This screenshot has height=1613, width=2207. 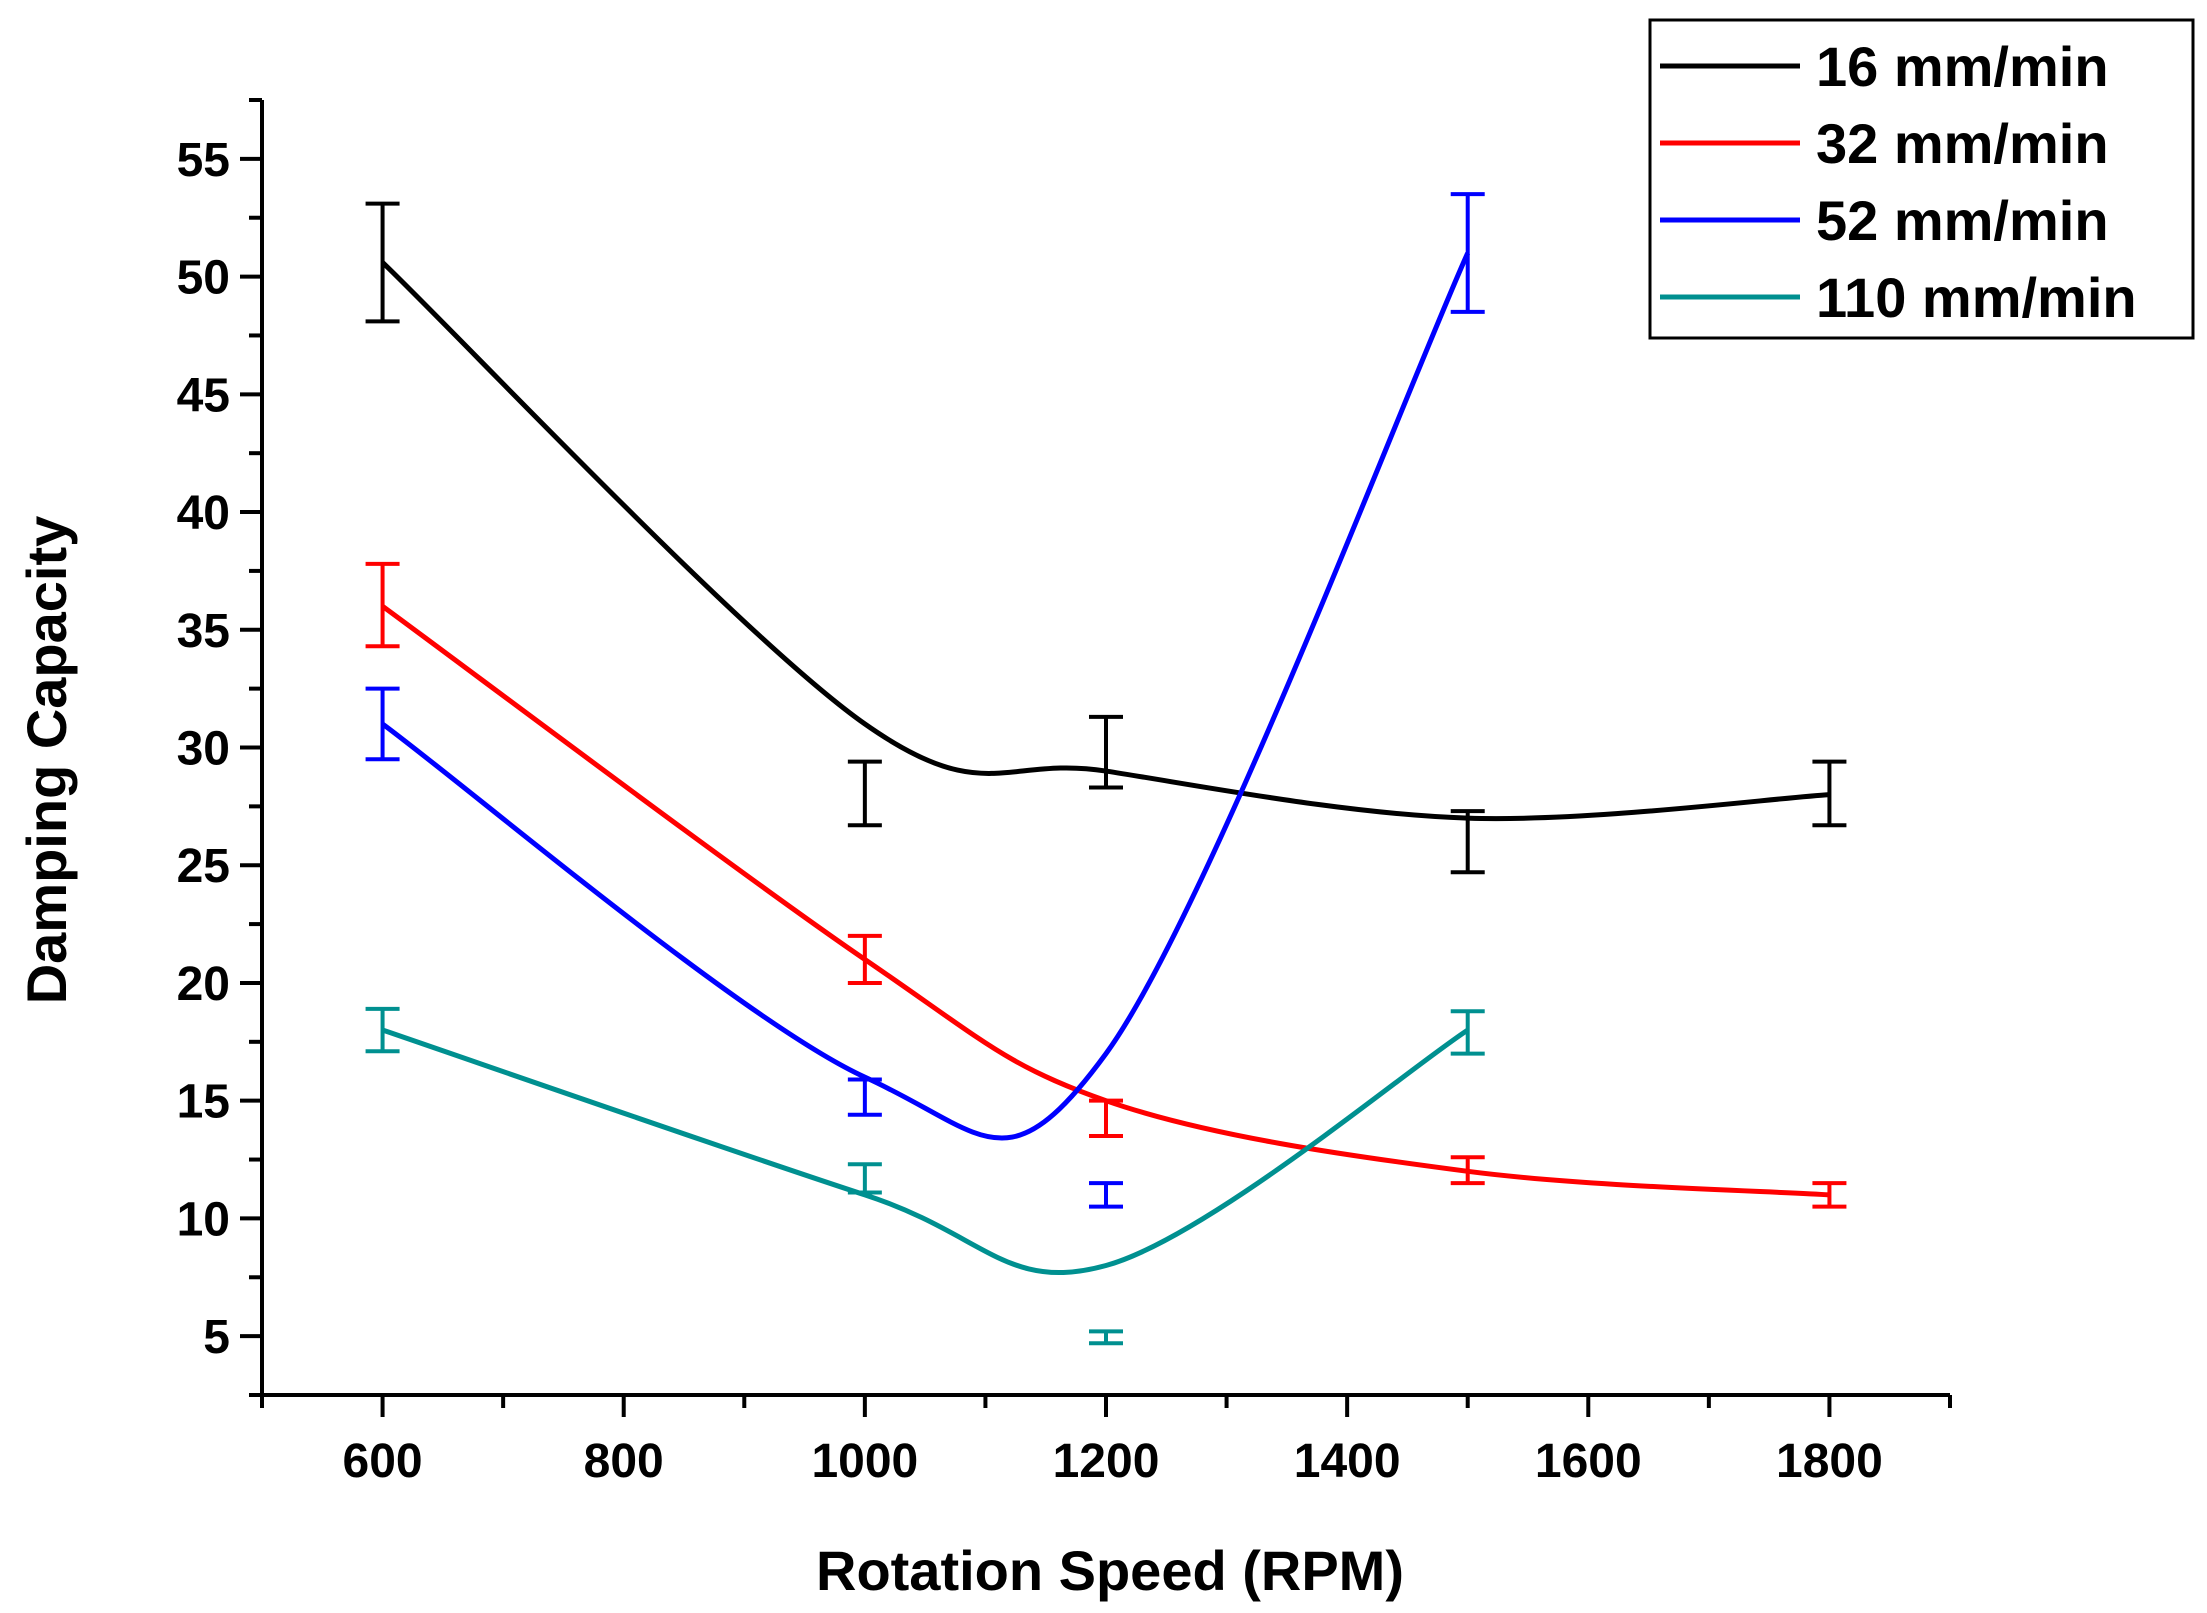 What do you see at coordinates (1962, 143) in the screenshot?
I see `legend-label: 32 mm/min` at bounding box center [1962, 143].